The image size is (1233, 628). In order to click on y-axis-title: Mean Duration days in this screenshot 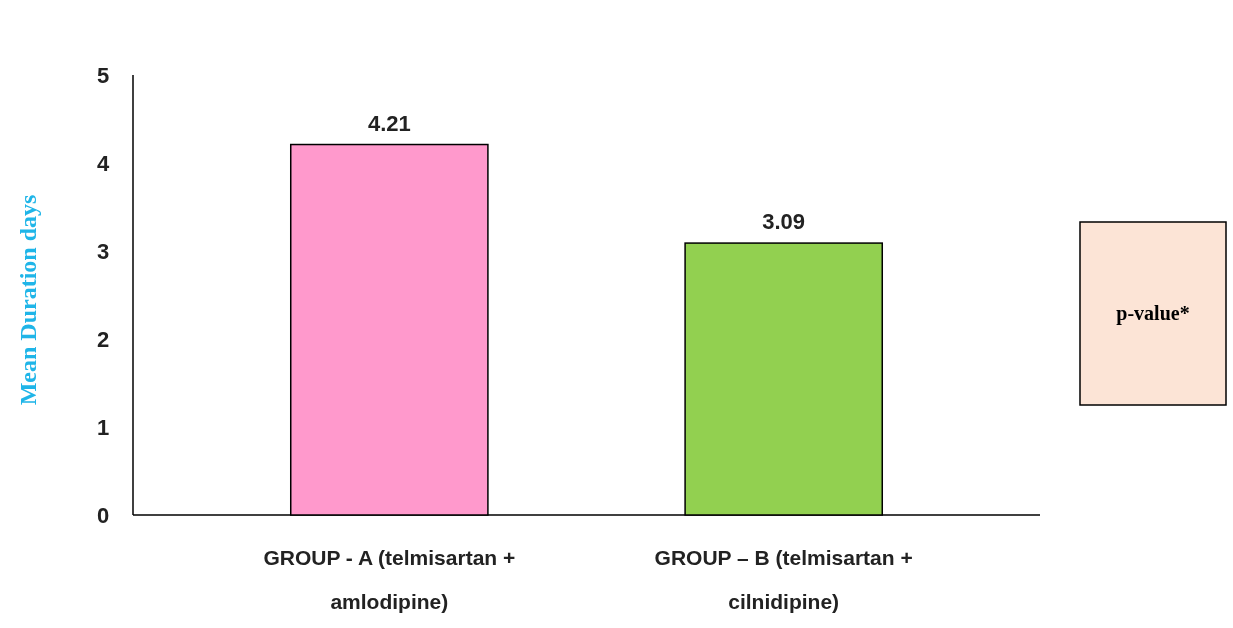, I will do `click(28, 300)`.